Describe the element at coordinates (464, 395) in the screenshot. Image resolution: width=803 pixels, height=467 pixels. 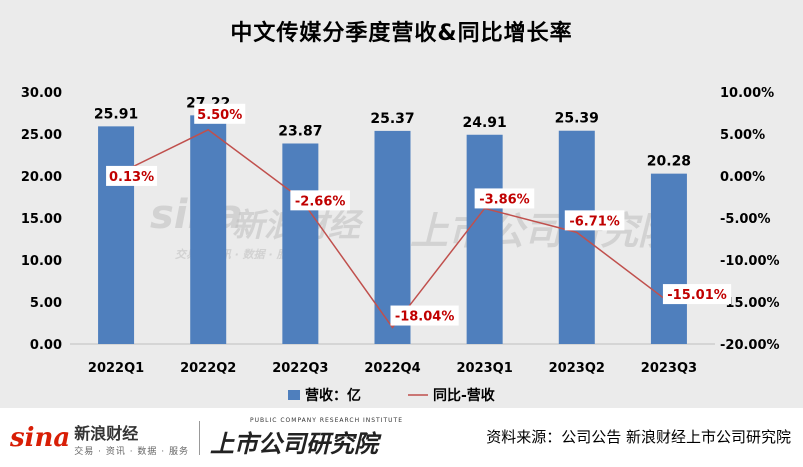
I see `legend-label-line: 同比-营收` at that location.